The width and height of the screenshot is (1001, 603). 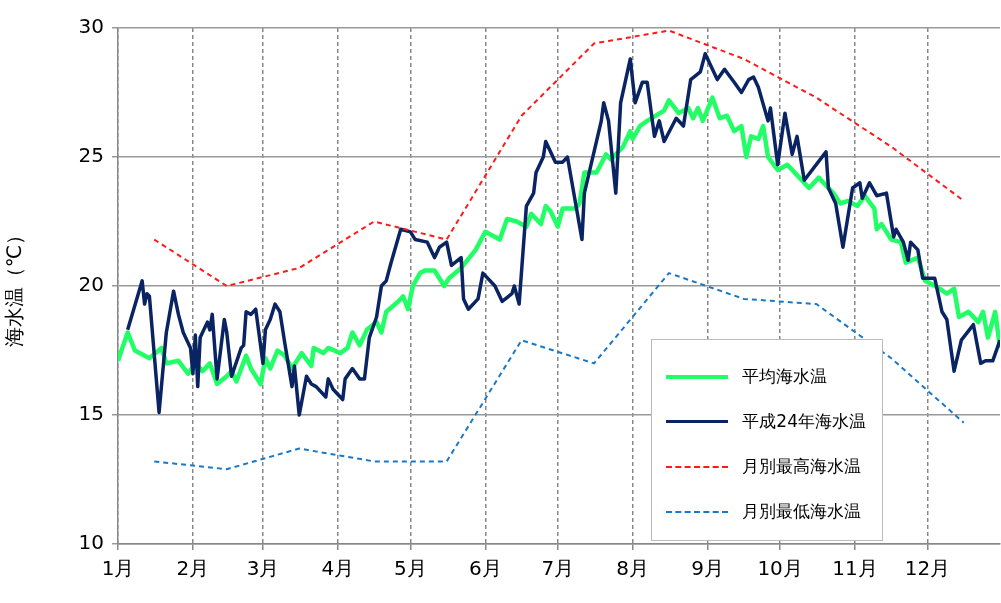 What do you see at coordinates (91, 26) in the screenshot?
I see `y-tick-label: 30` at bounding box center [91, 26].